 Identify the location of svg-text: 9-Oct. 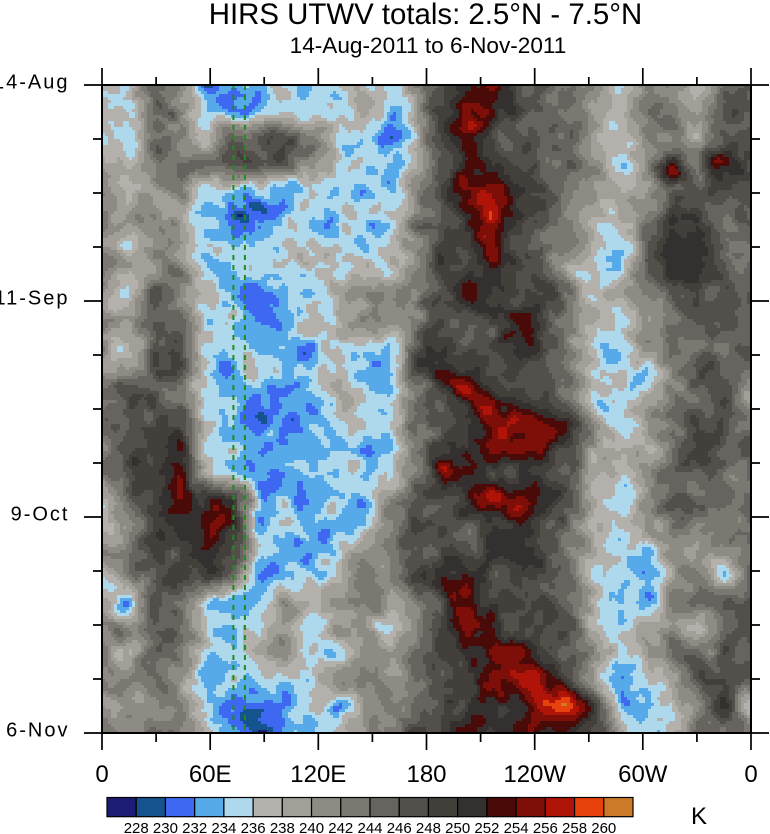
(40, 515).